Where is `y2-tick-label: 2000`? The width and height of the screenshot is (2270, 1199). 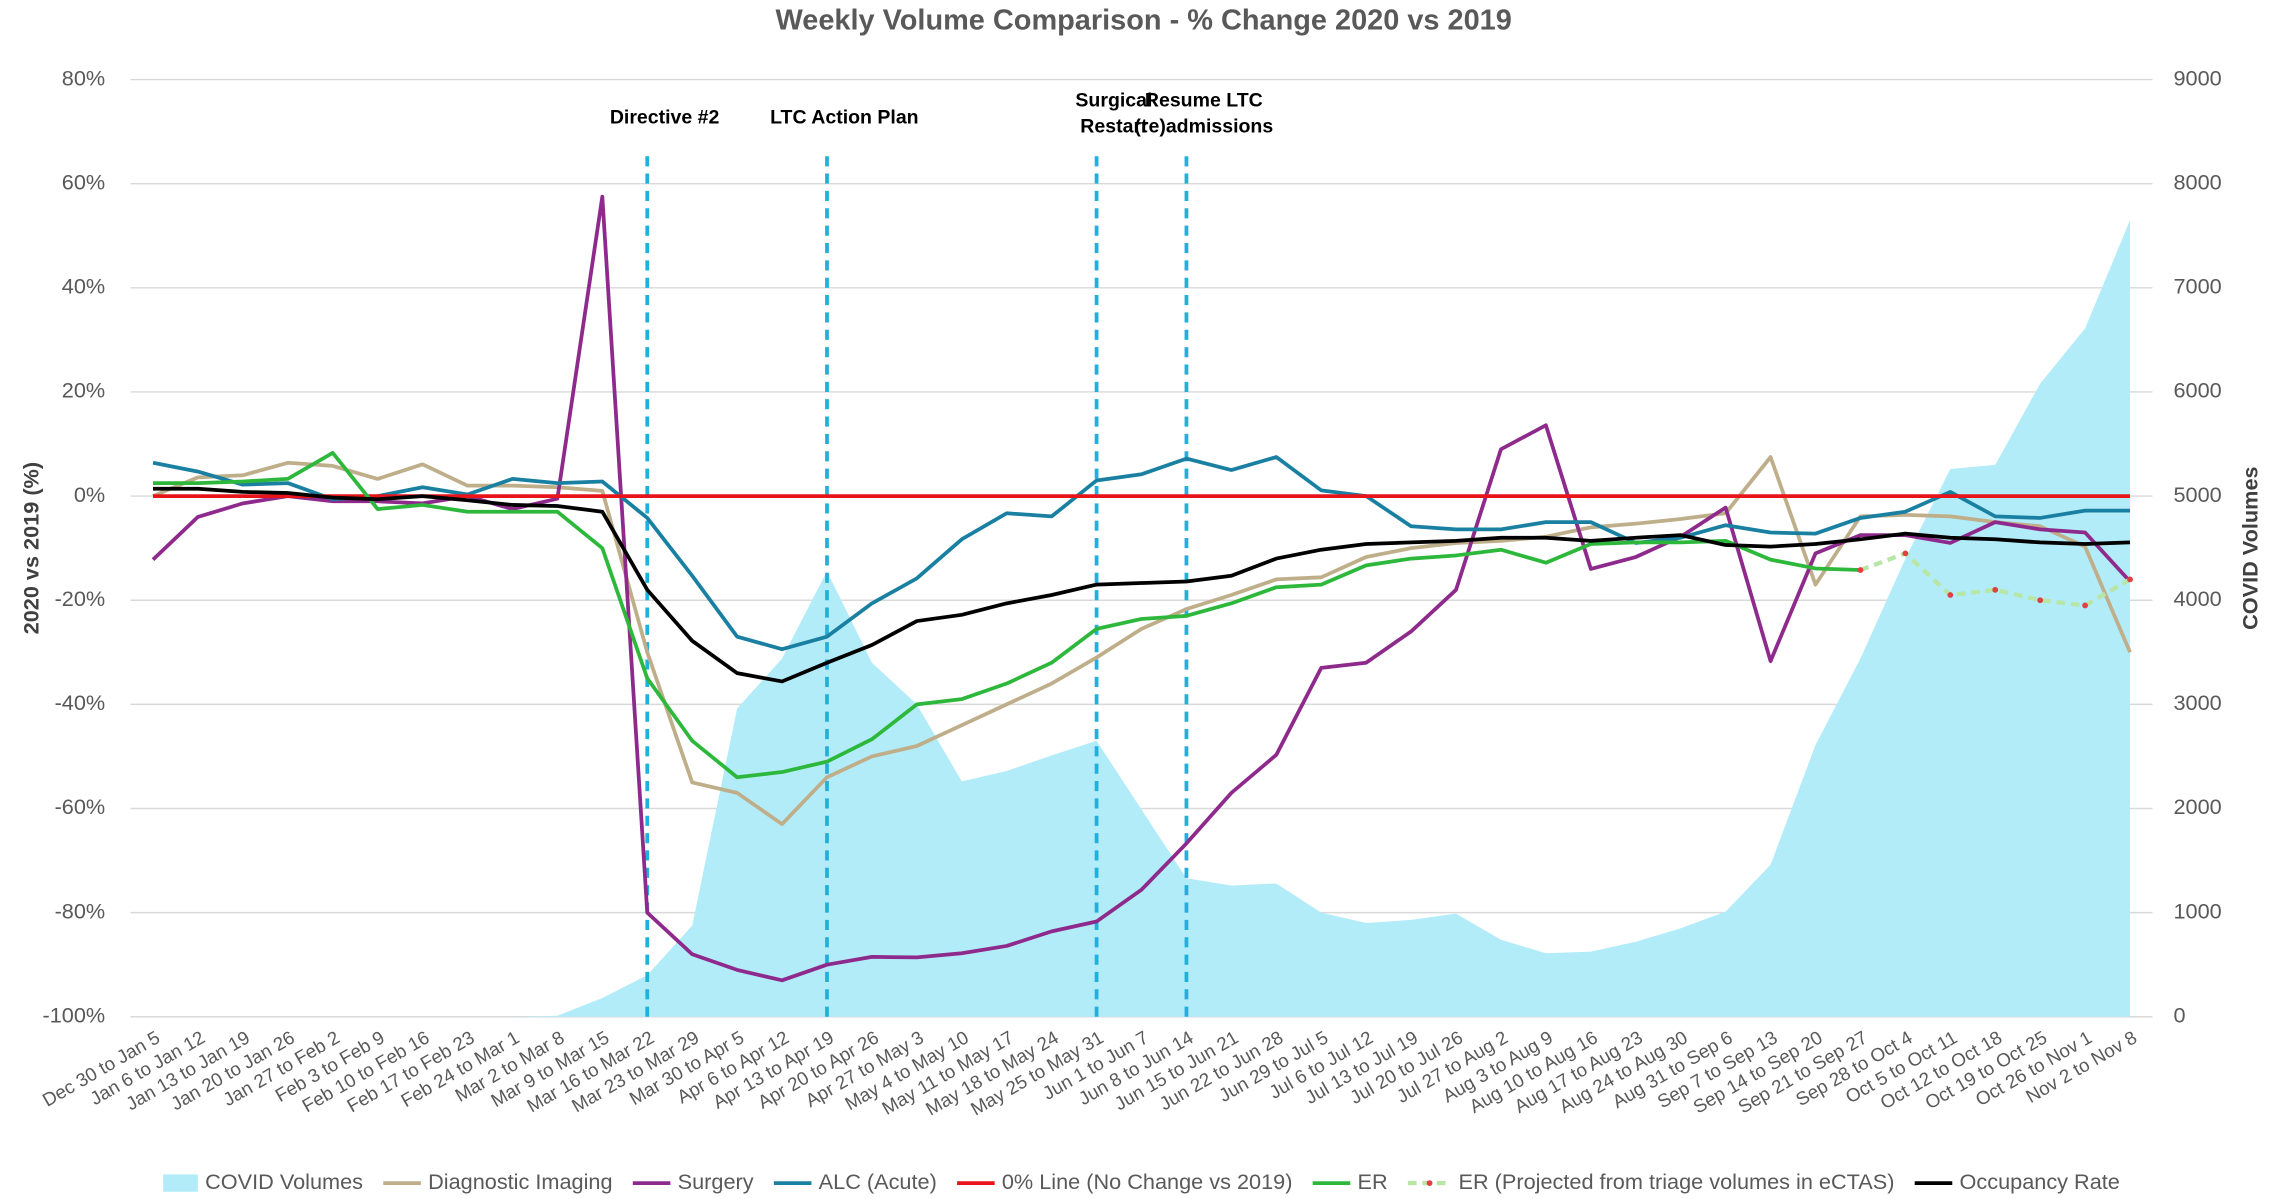 y2-tick-label: 2000 is located at coordinates (2197, 806).